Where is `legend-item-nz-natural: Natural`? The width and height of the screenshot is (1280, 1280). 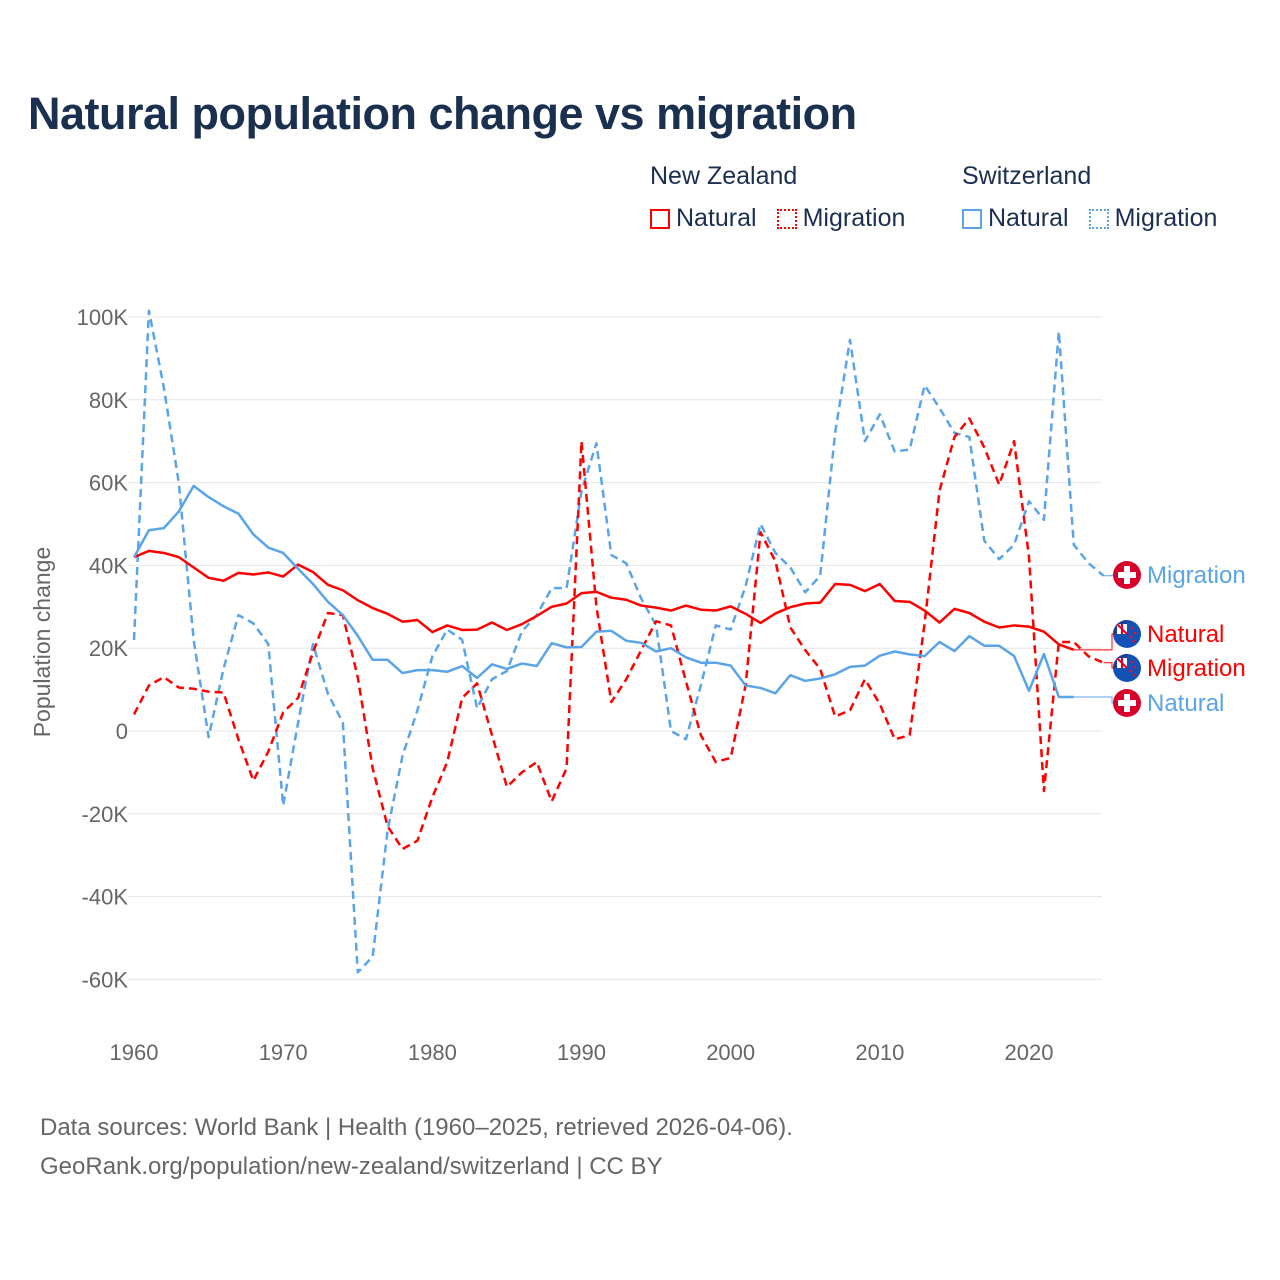
legend-item-nz-natural: Natural is located at coordinates (703, 218).